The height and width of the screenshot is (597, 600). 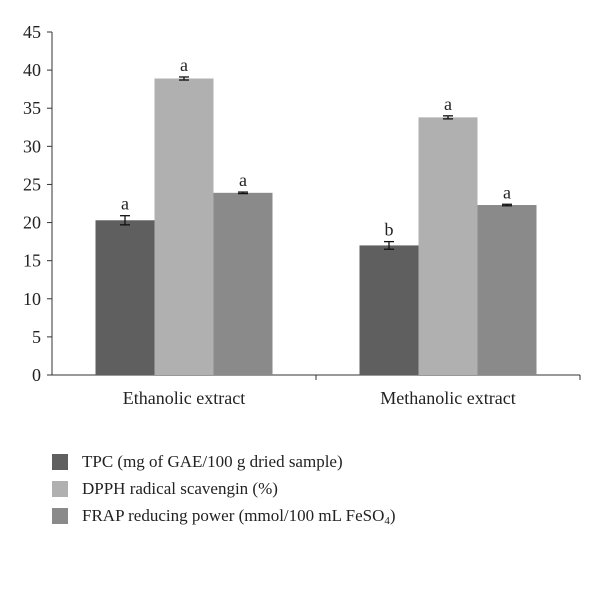 What do you see at coordinates (387, 520) in the screenshot?
I see `legend-label-frap-subscript: 4` at bounding box center [387, 520].